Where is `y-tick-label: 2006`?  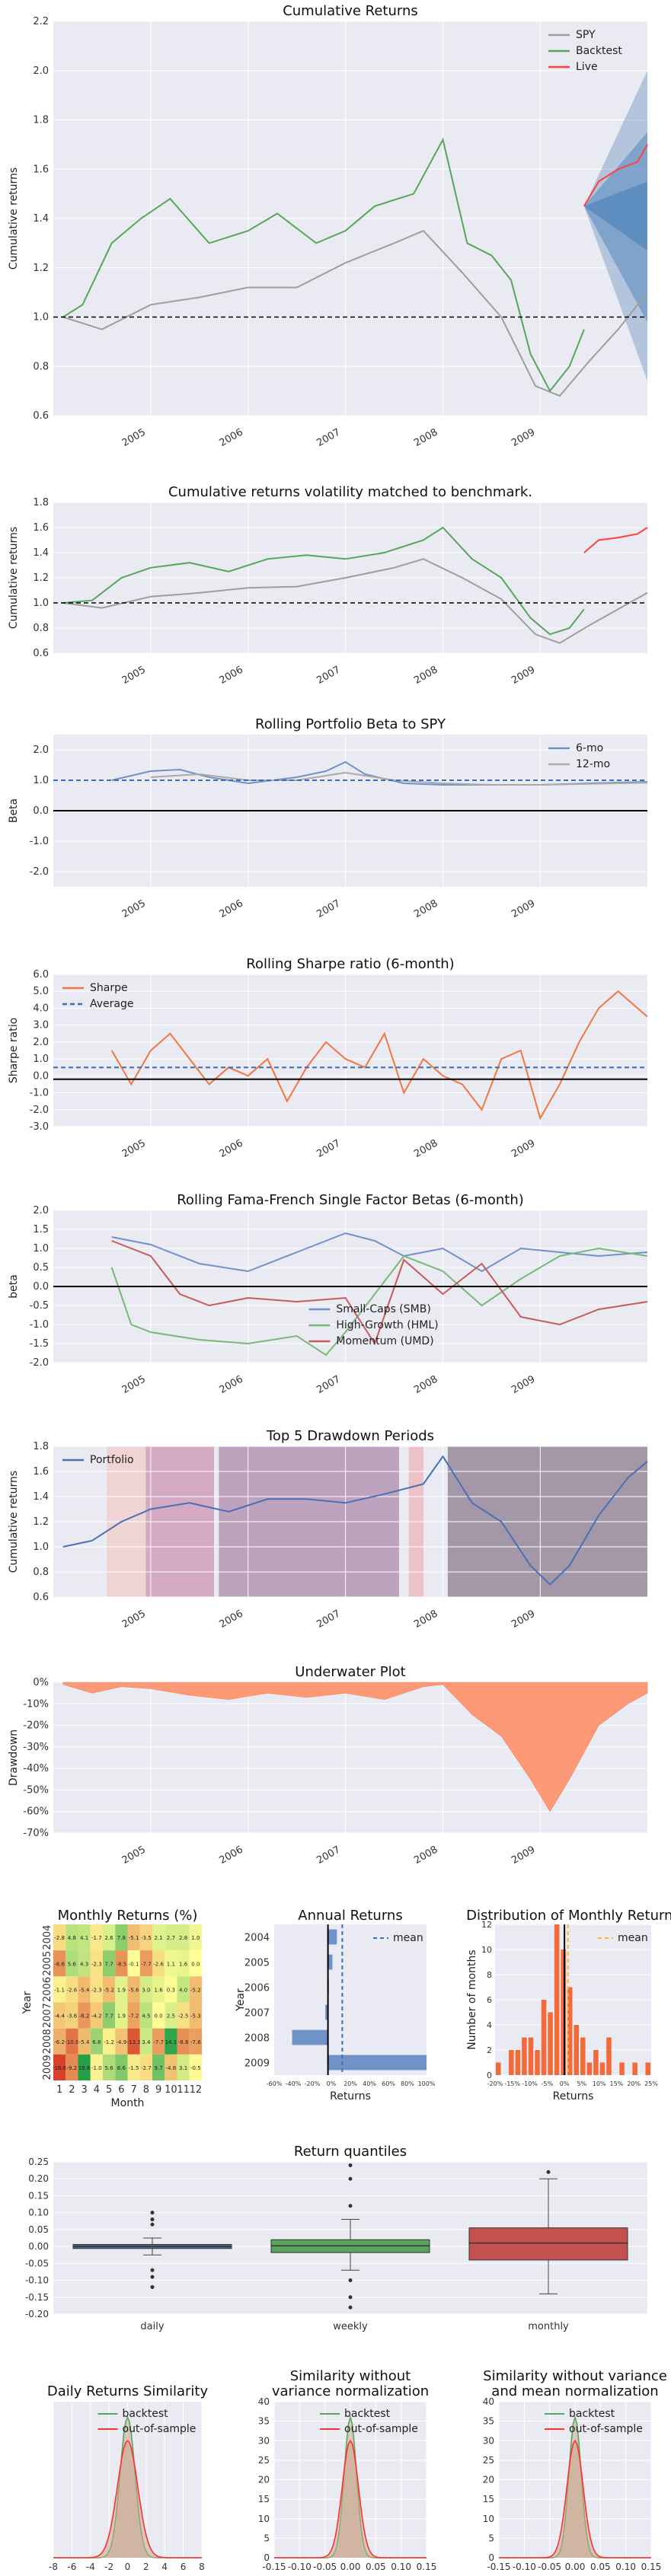
y-tick-label: 2006 is located at coordinates (257, 1988).